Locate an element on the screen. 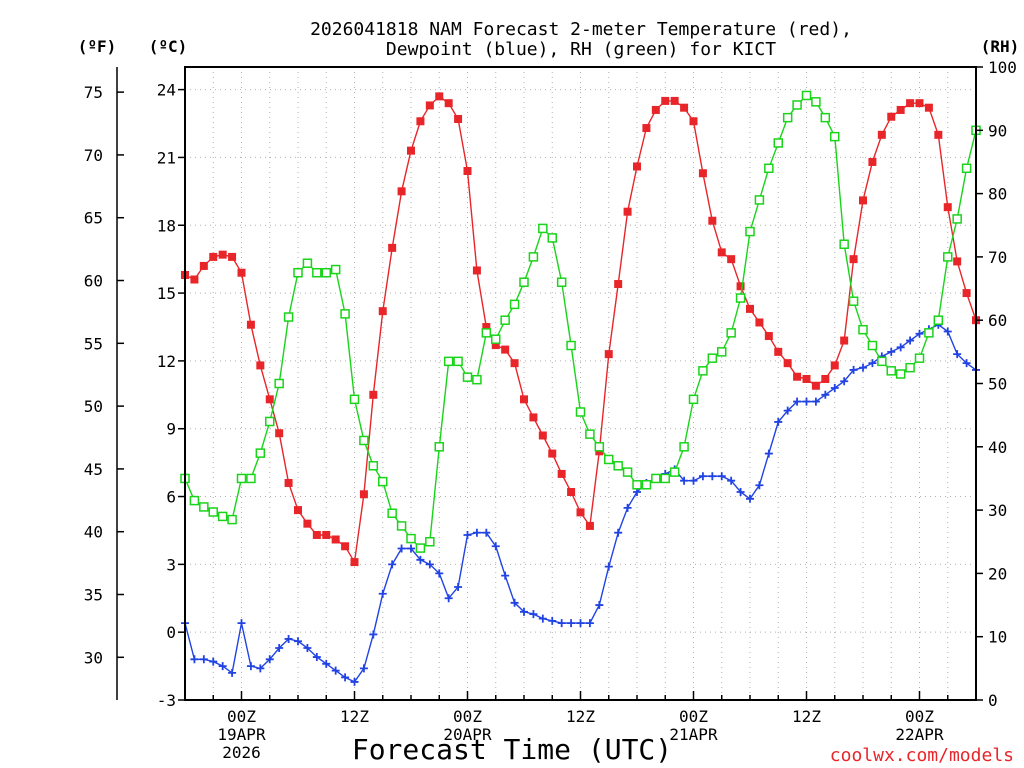  rh-tick-label: 50 is located at coordinates (997, 384).